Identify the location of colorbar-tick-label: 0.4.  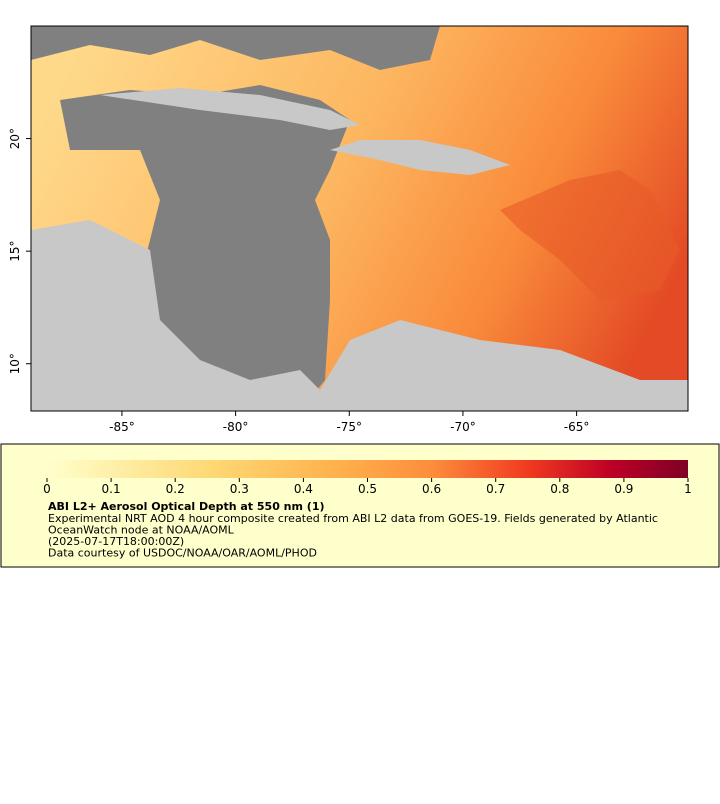
(303, 489).